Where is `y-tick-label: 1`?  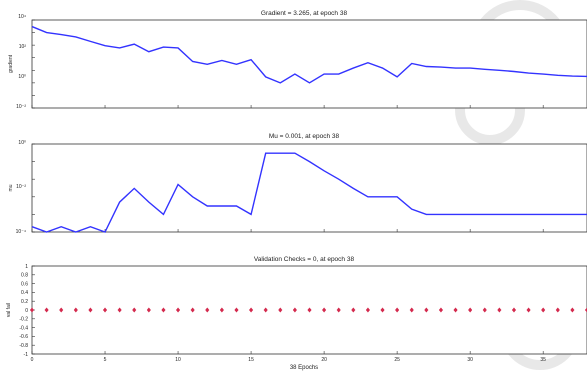
y-tick-label: 1 is located at coordinates (26, 267).